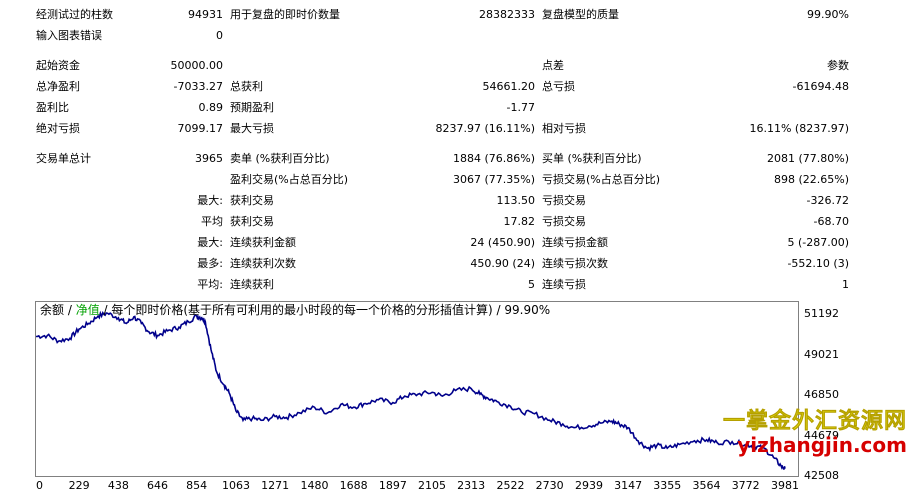 This screenshot has width=917, height=501. Describe the element at coordinates (69, 35) in the screenshot. I see `mismatch-label: 输入图表错误` at that location.